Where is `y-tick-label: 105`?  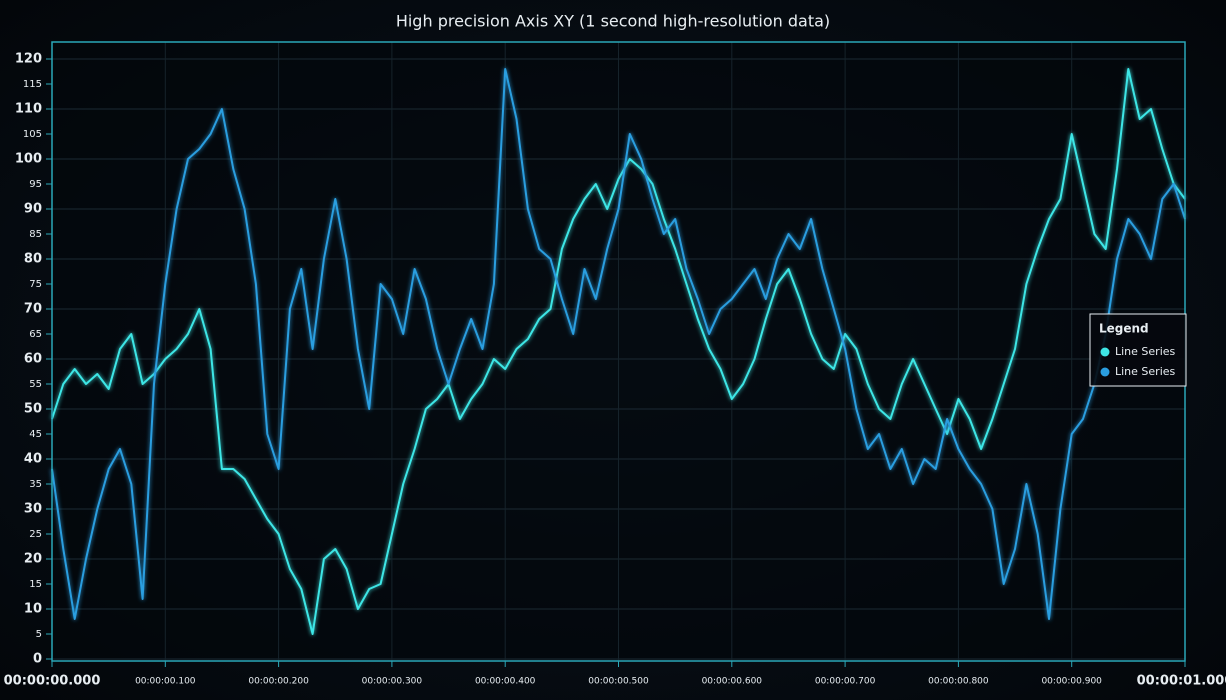 y-tick-label: 105 is located at coordinates (32, 134).